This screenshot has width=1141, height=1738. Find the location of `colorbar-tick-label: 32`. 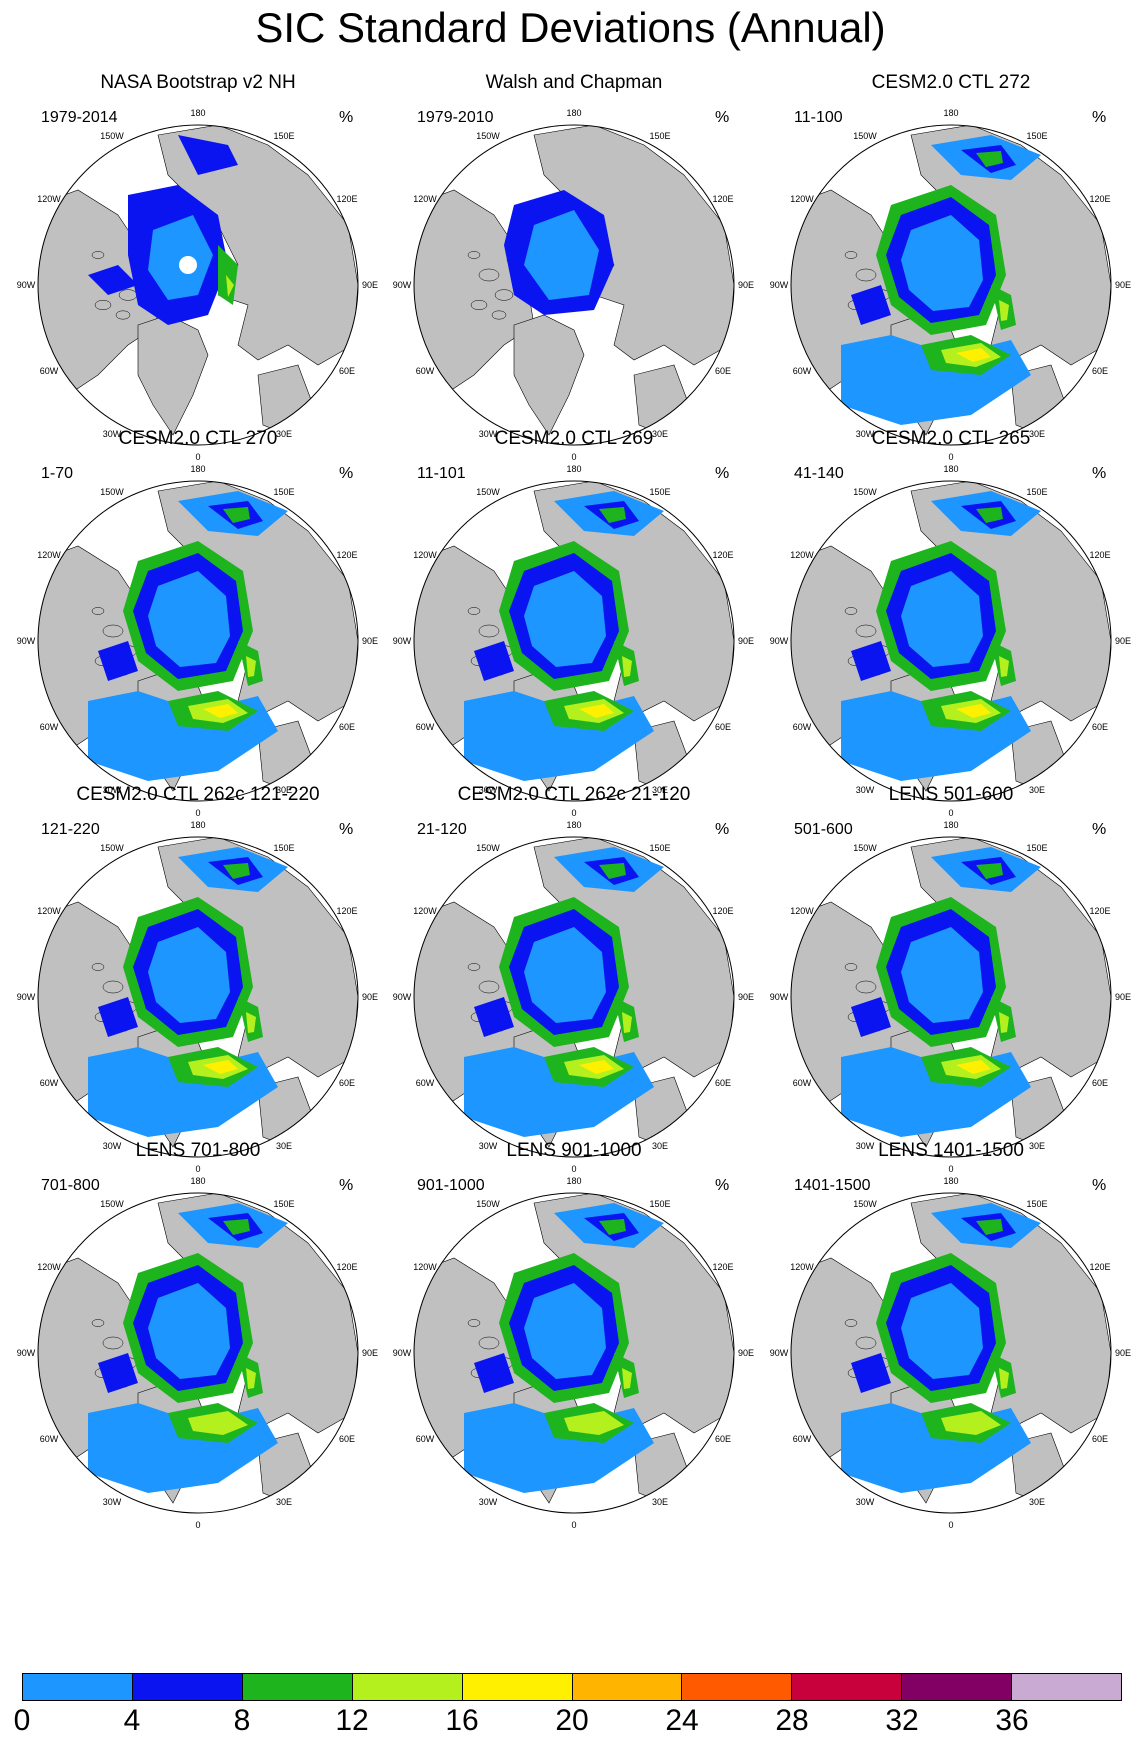

colorbar-tick-label: 32 is located at coordinates (902, 1720).